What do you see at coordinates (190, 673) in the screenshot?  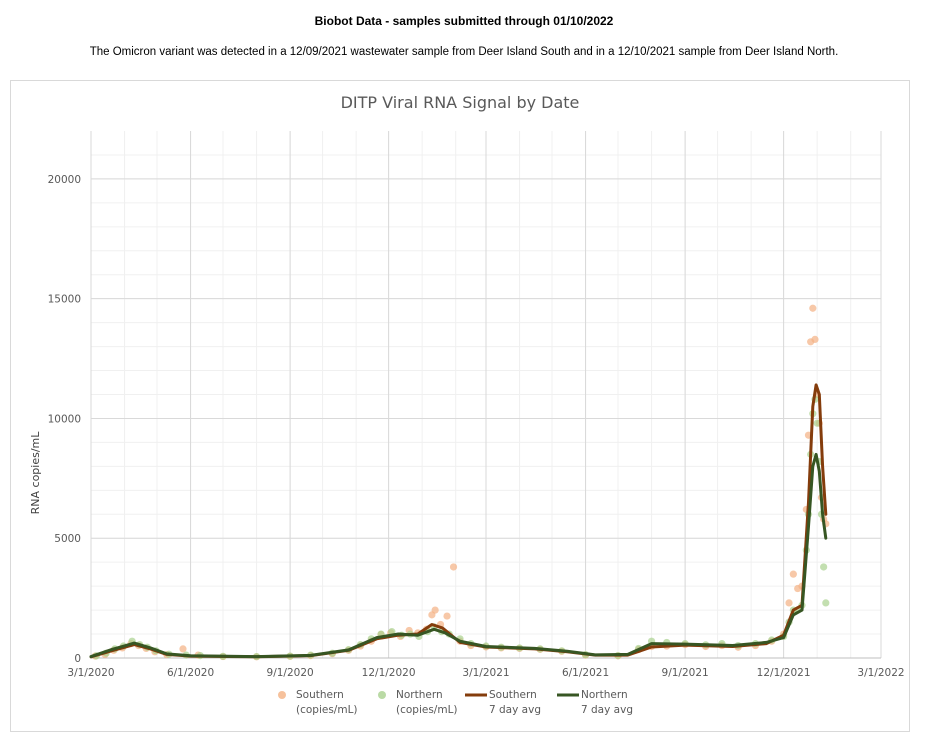 I see `x-tick-label: 6/1/2020` at bounding box center [190, 673].